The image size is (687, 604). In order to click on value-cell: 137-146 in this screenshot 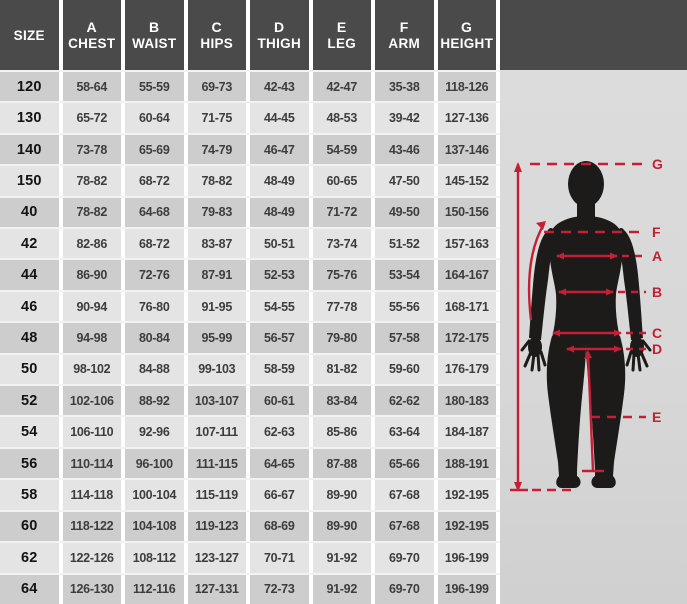, I will do `click(469, 149)`.